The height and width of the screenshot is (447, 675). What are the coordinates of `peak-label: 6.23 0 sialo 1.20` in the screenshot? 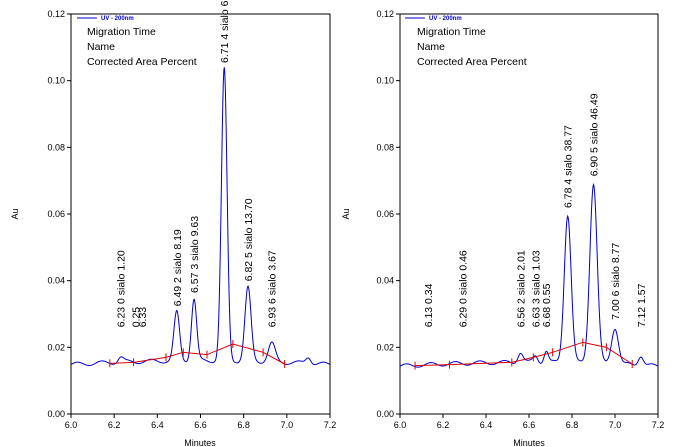 It's located at (122, 288).